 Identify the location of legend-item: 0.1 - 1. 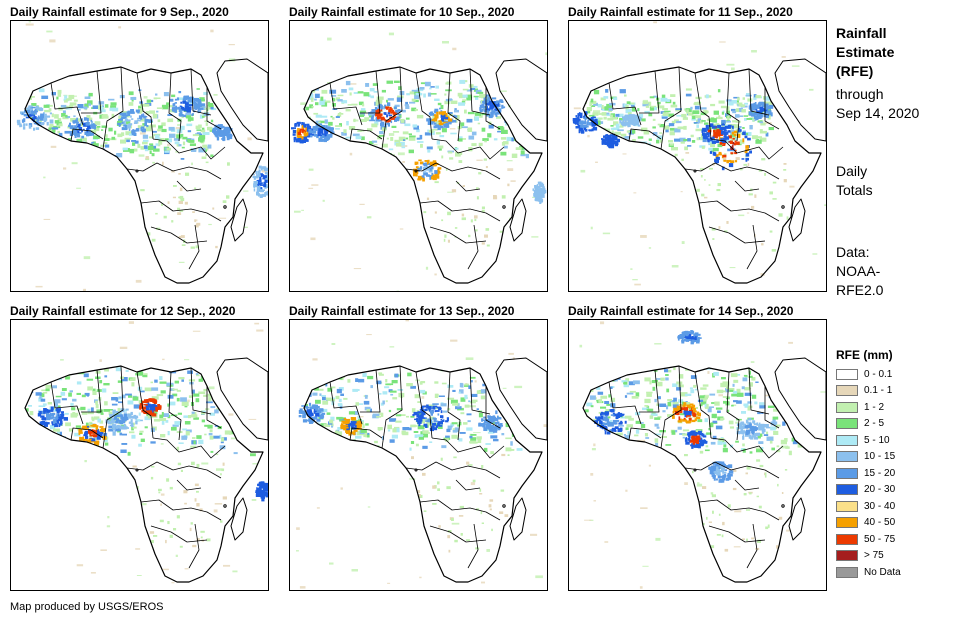
(864, 391).